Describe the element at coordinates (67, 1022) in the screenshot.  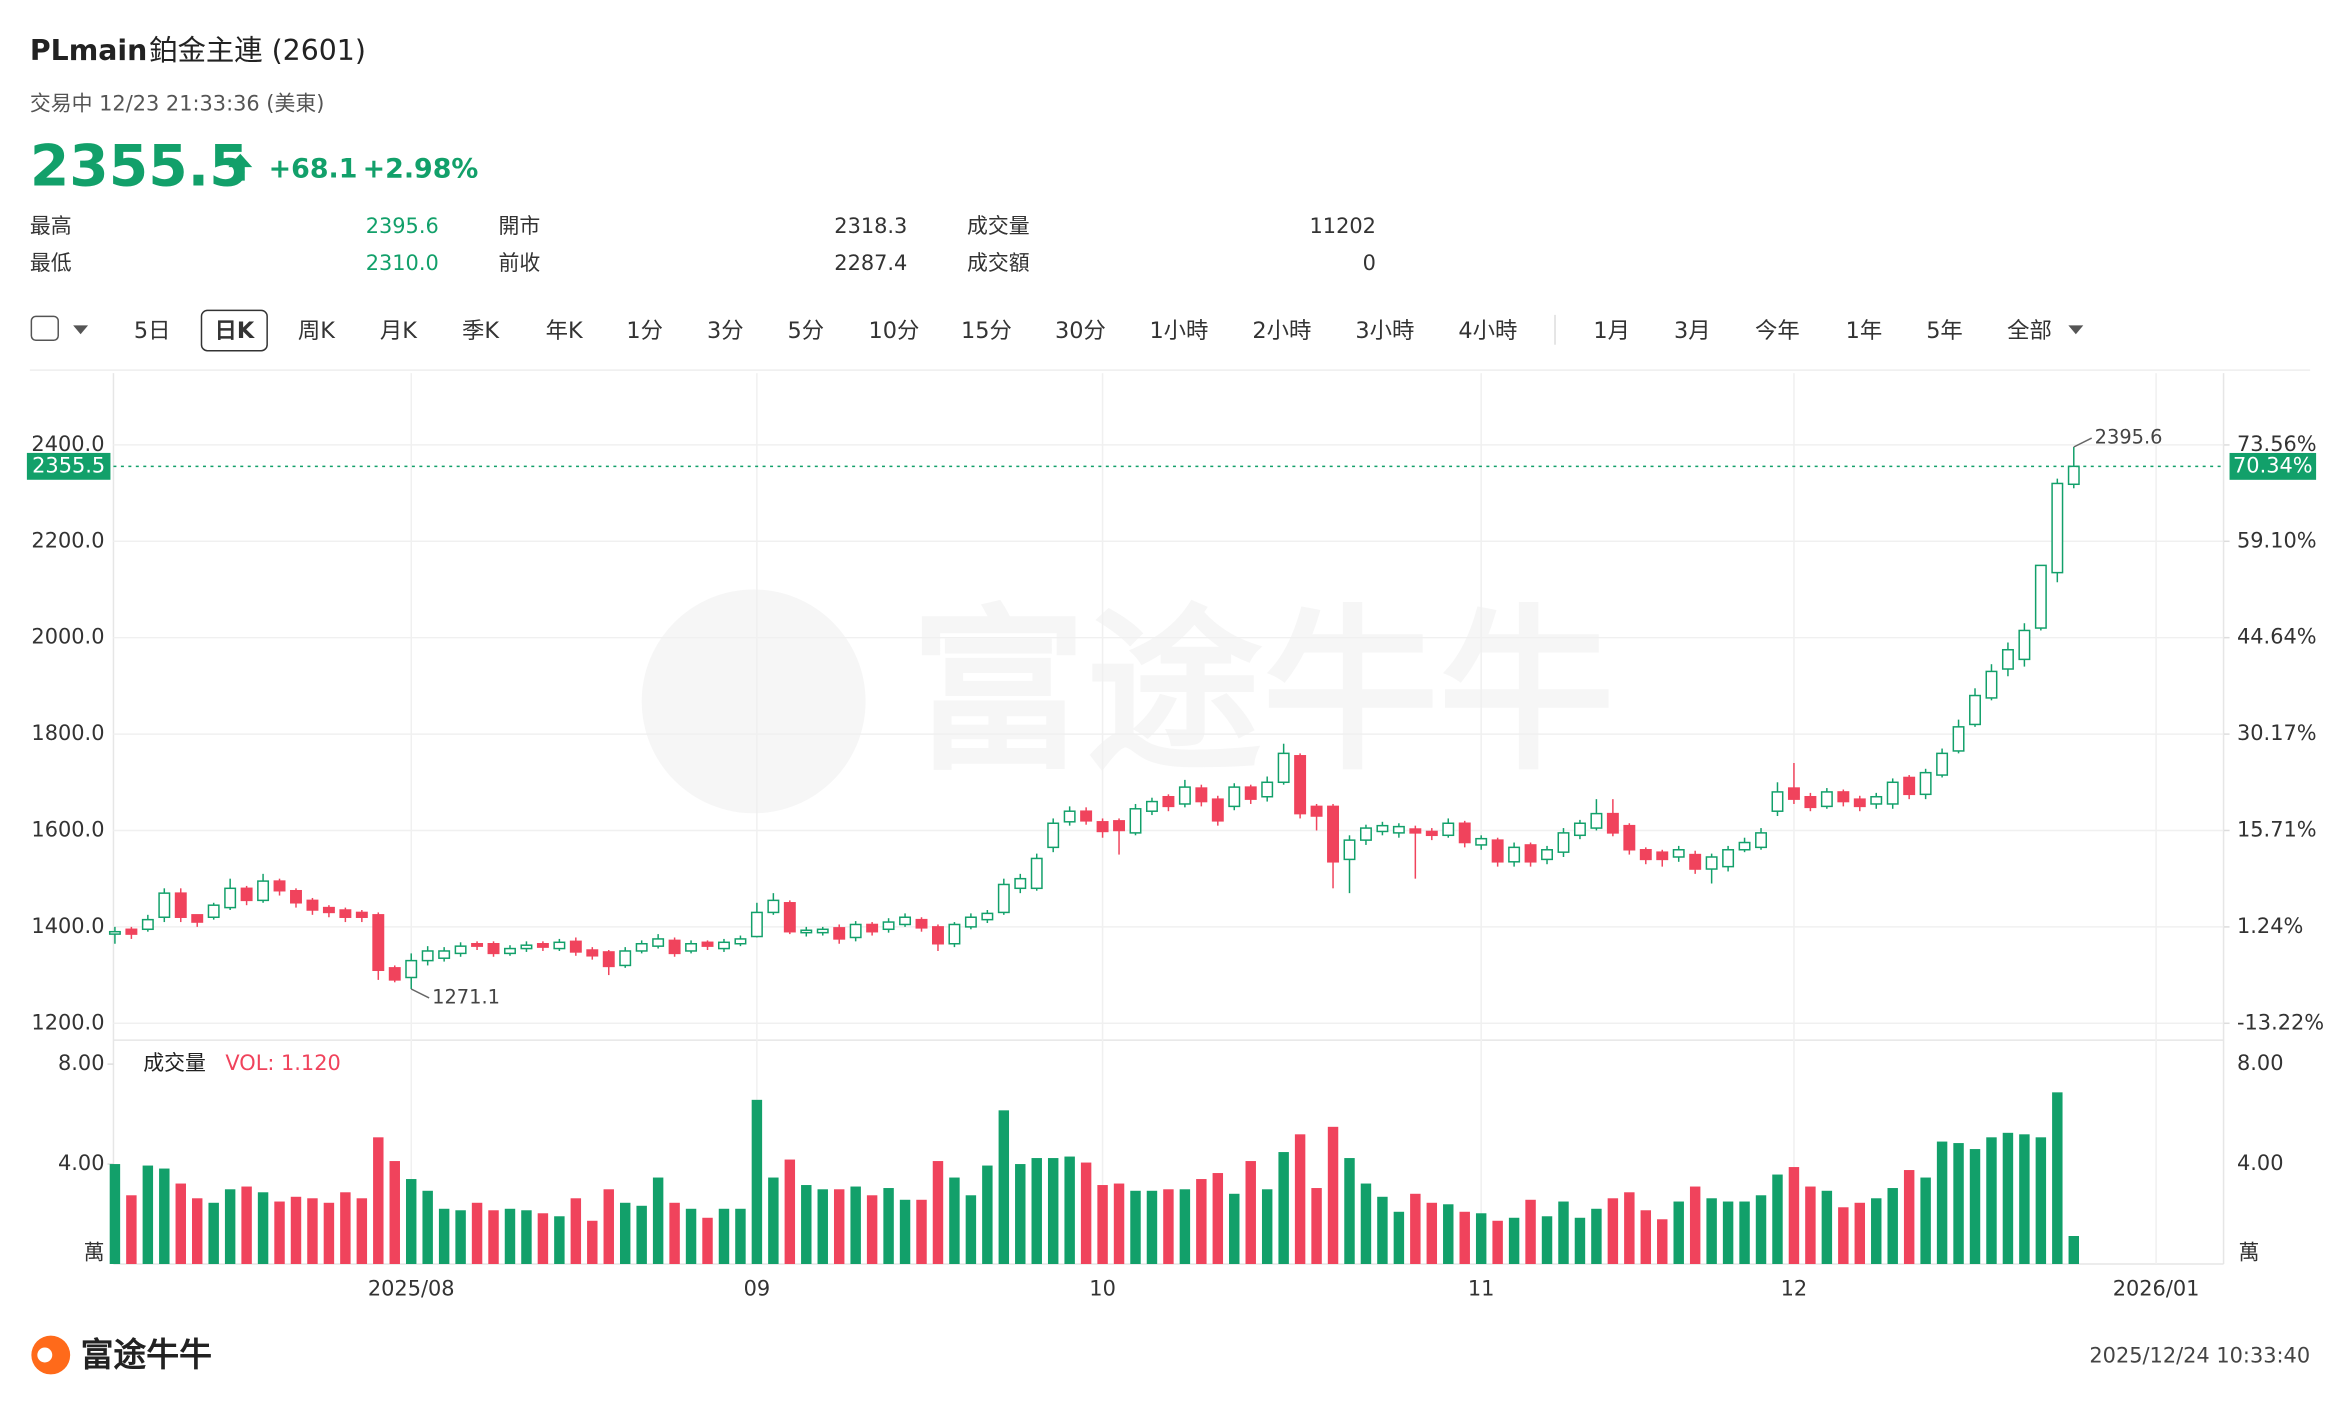
I see `y-tick-label: 1200.0` at that location.